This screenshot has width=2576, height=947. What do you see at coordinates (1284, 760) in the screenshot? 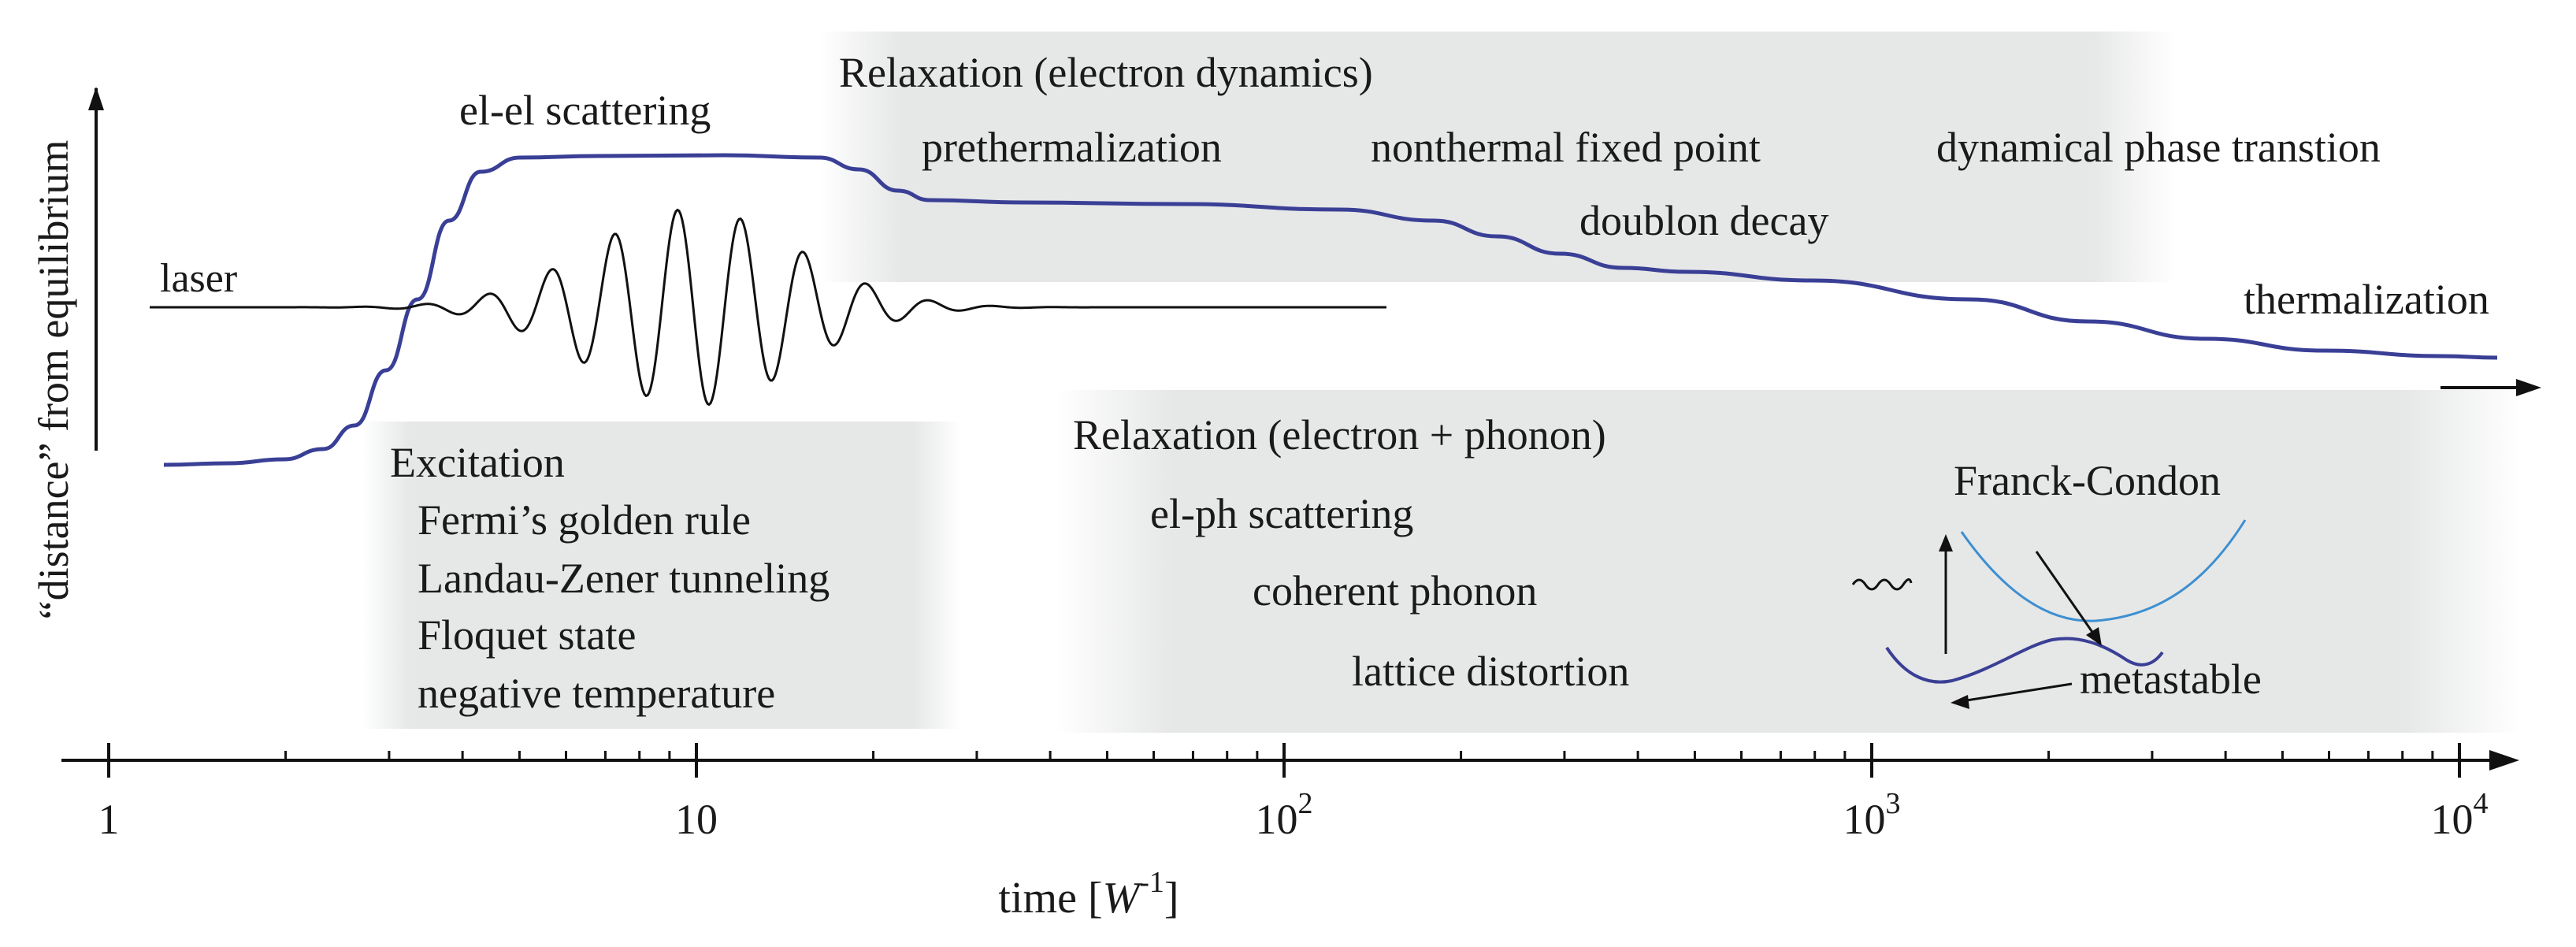
I see `x-axis-ticks` at bounding box center [1284, 760].